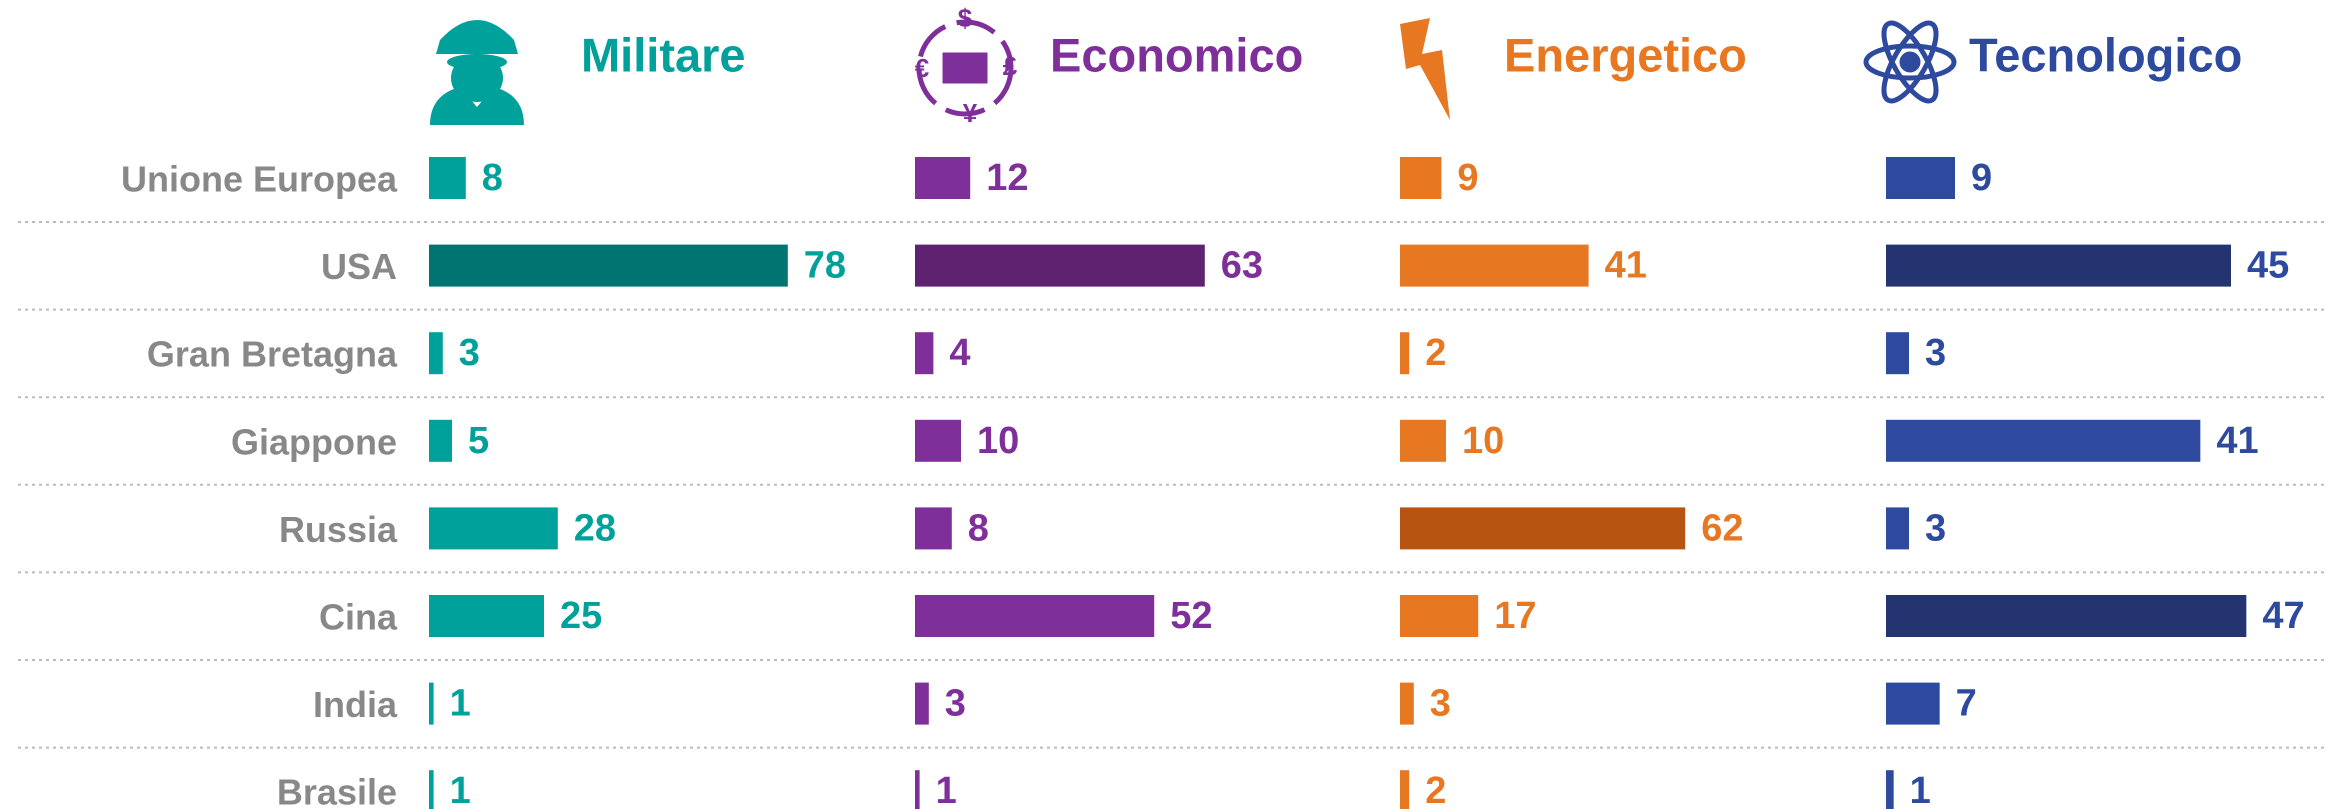  What do you see at coordinates (663, 54) in the screenshot?
I see `chart-title: Militare` at bounding box center [663, 54].